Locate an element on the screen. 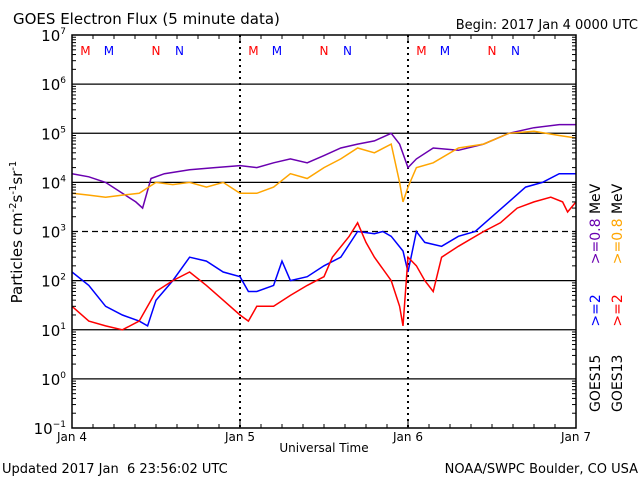  legend: GOES15 >=2 >=0.8 MeV GOES13 >=2 >=0.8 MeV is located at coordinates (607, 297).